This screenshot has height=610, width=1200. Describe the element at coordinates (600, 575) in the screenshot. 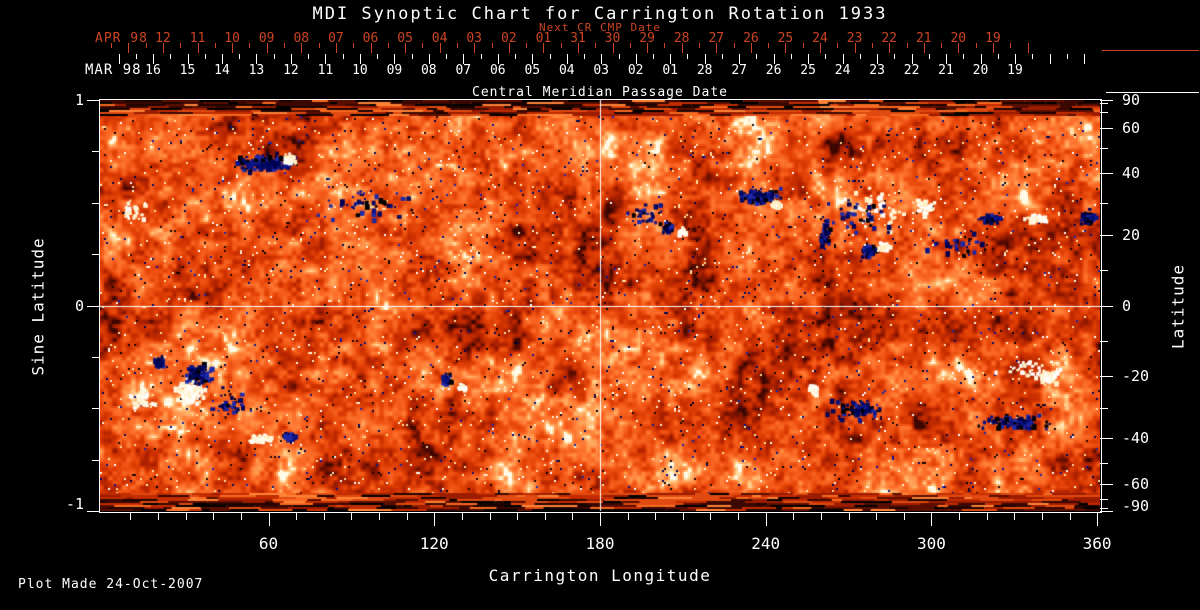

I see `longitude-axis-title: Carrington Longitude` at that location.